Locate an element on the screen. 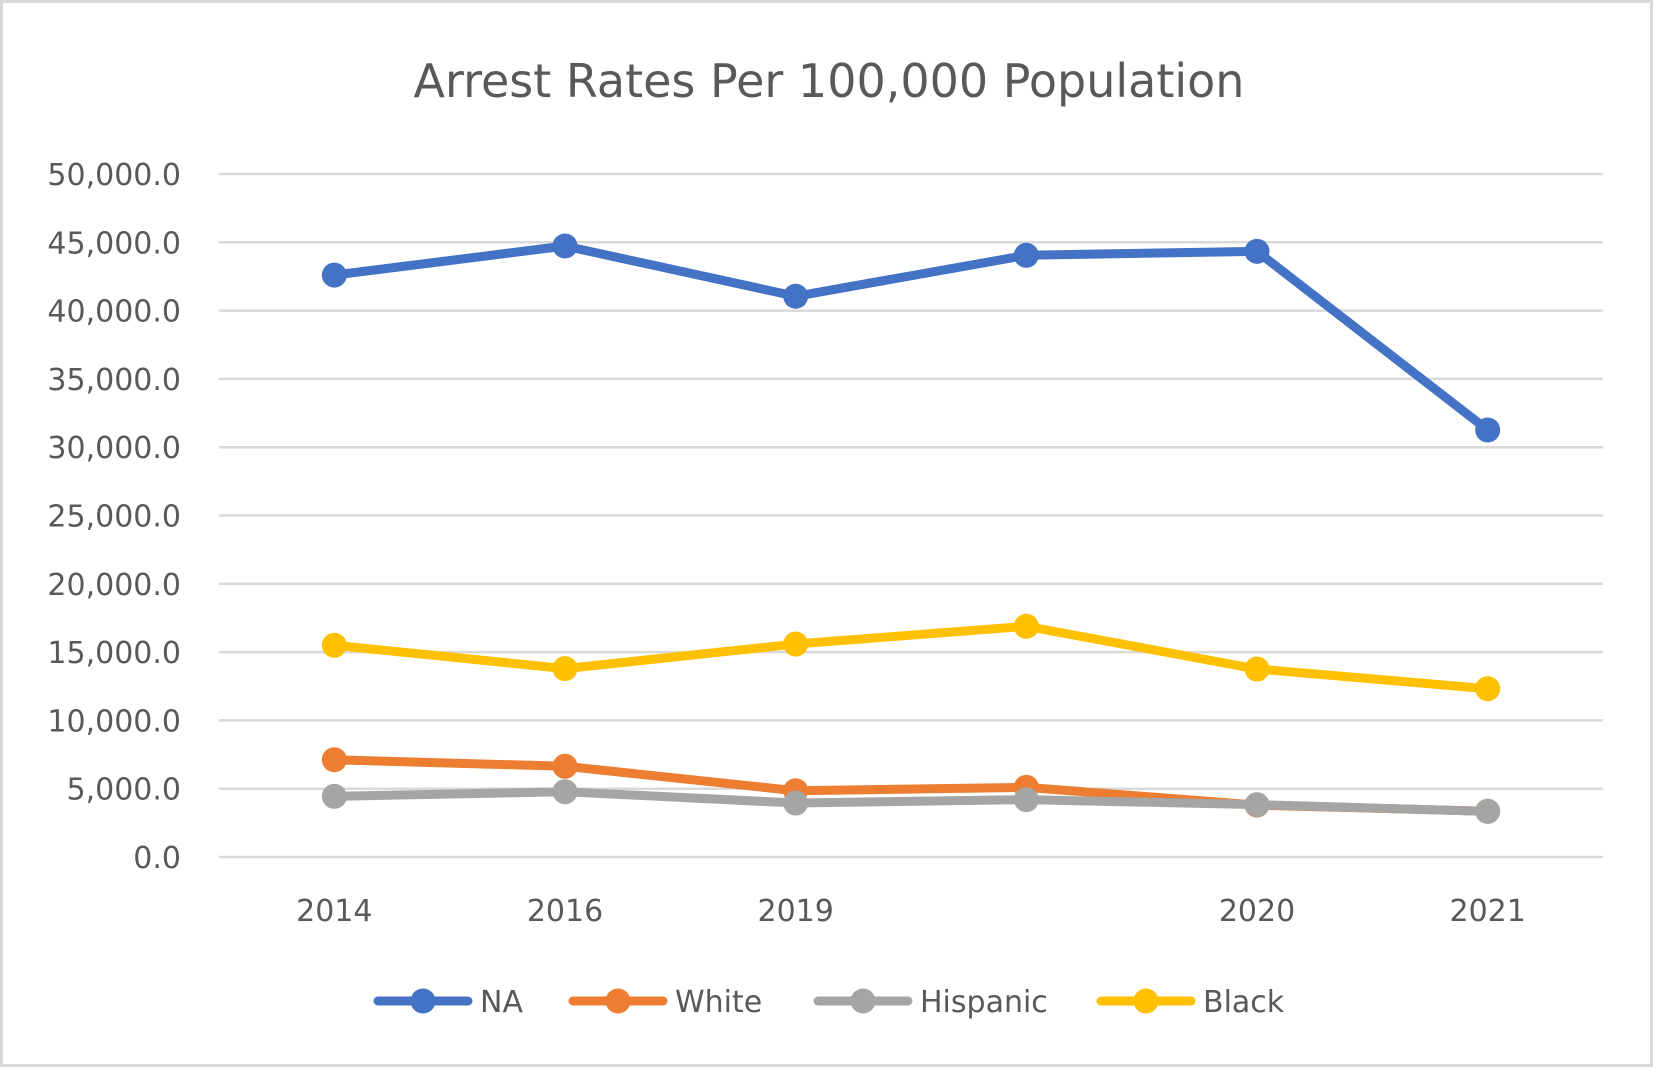 The image size is (1653, 1070). x-axis-tick-labels: 2014 2016 2019 2020 2021 is located at coordinates (911, 911).